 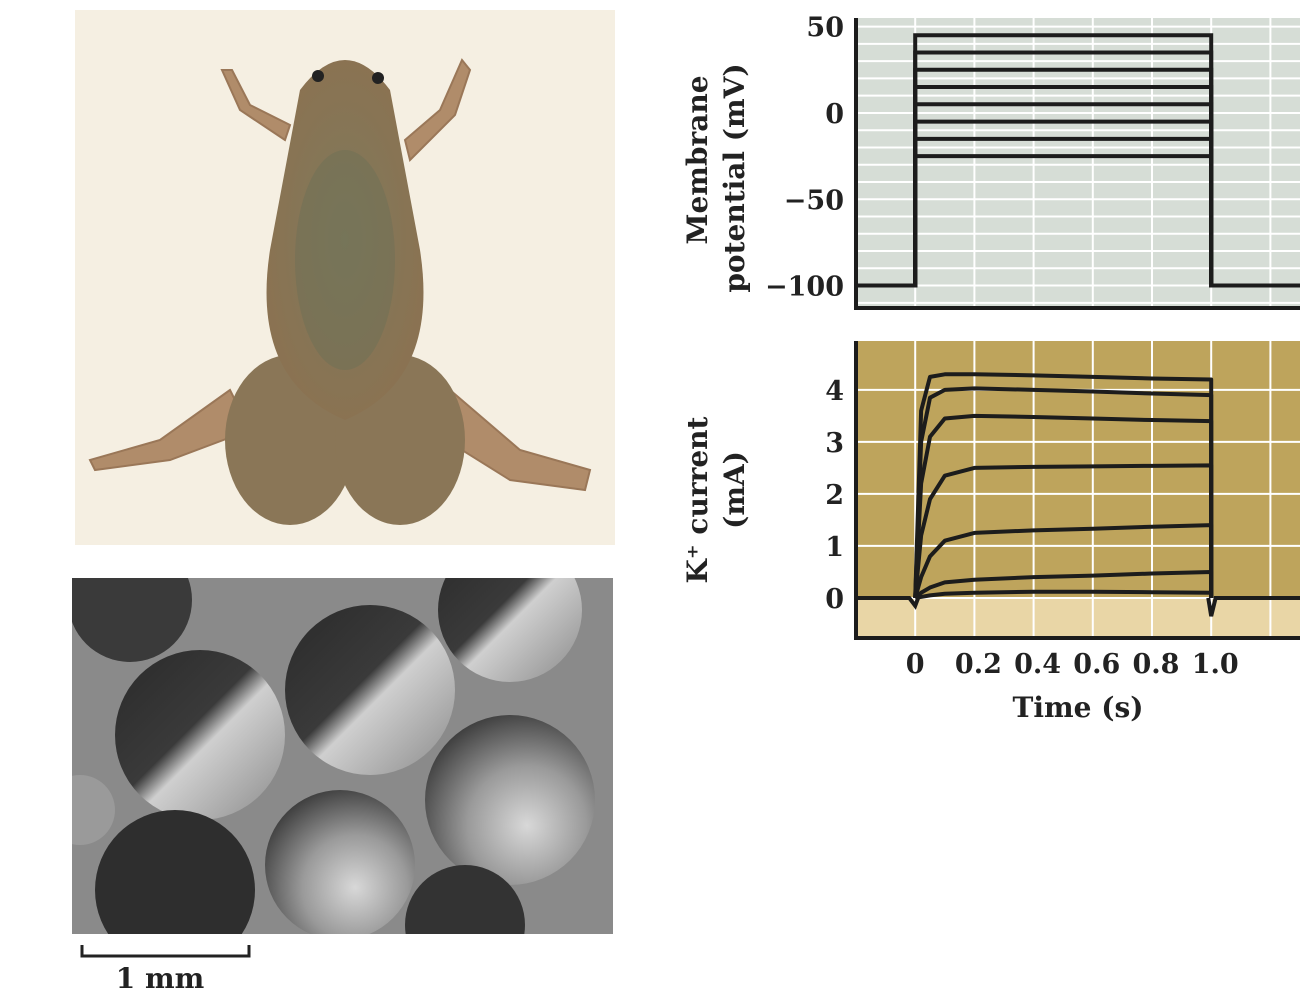 I want to click on x-tick-label: 1.0, so click(x=1215, y=664).